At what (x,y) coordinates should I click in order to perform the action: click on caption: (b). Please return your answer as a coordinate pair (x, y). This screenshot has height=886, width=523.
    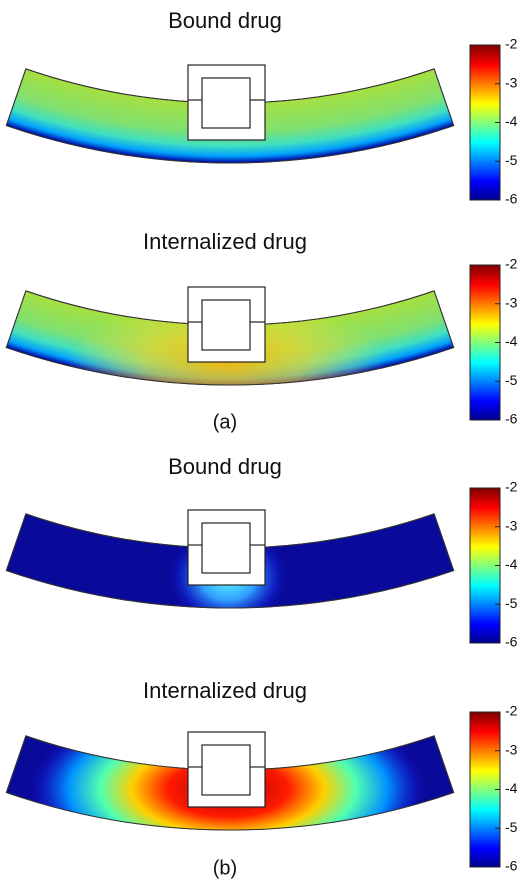
    Looking at the image, I should click on (225, 868).